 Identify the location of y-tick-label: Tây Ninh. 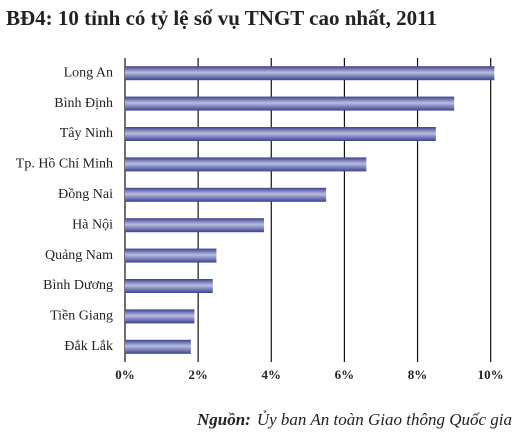
(86, 133).